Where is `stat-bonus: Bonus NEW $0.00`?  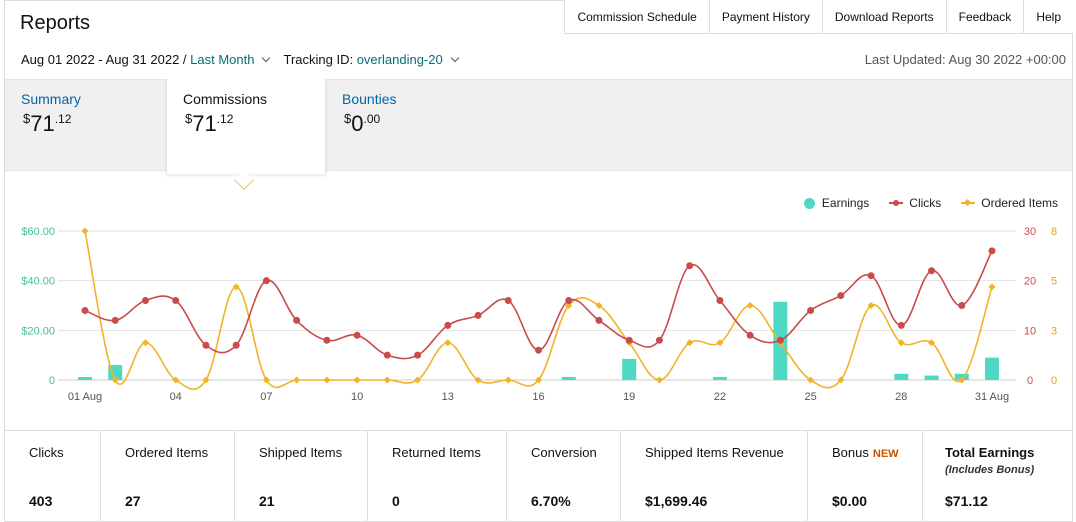
stat-bonus: Bonus NEW $0.00 is located at coordinates (865, 476).